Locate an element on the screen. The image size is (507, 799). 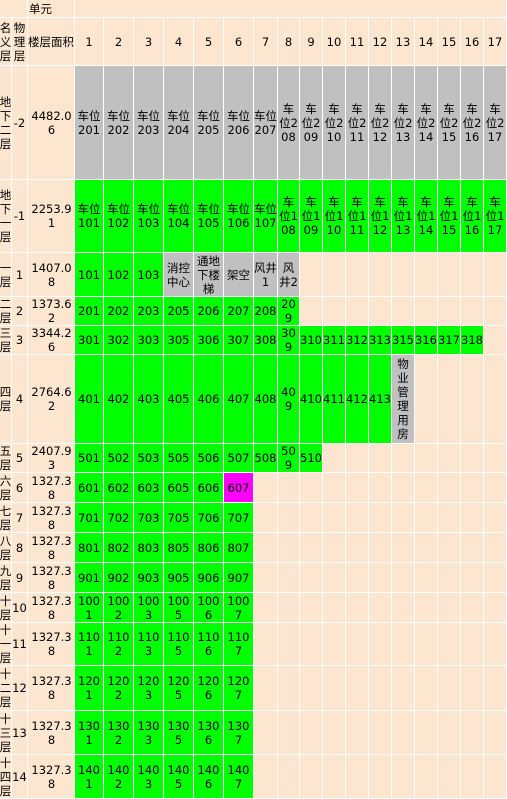
unit-cell: 201 is located at coordinates (89, 311).